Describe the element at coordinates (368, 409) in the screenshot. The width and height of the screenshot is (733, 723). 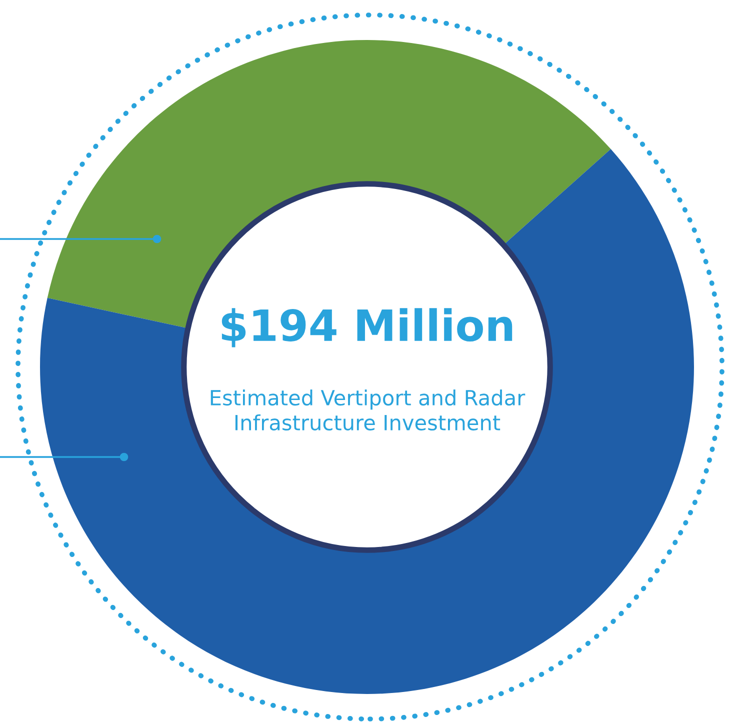
I see `text: Estimated Vertiport and Radar Infrastructure Investment` at that location.